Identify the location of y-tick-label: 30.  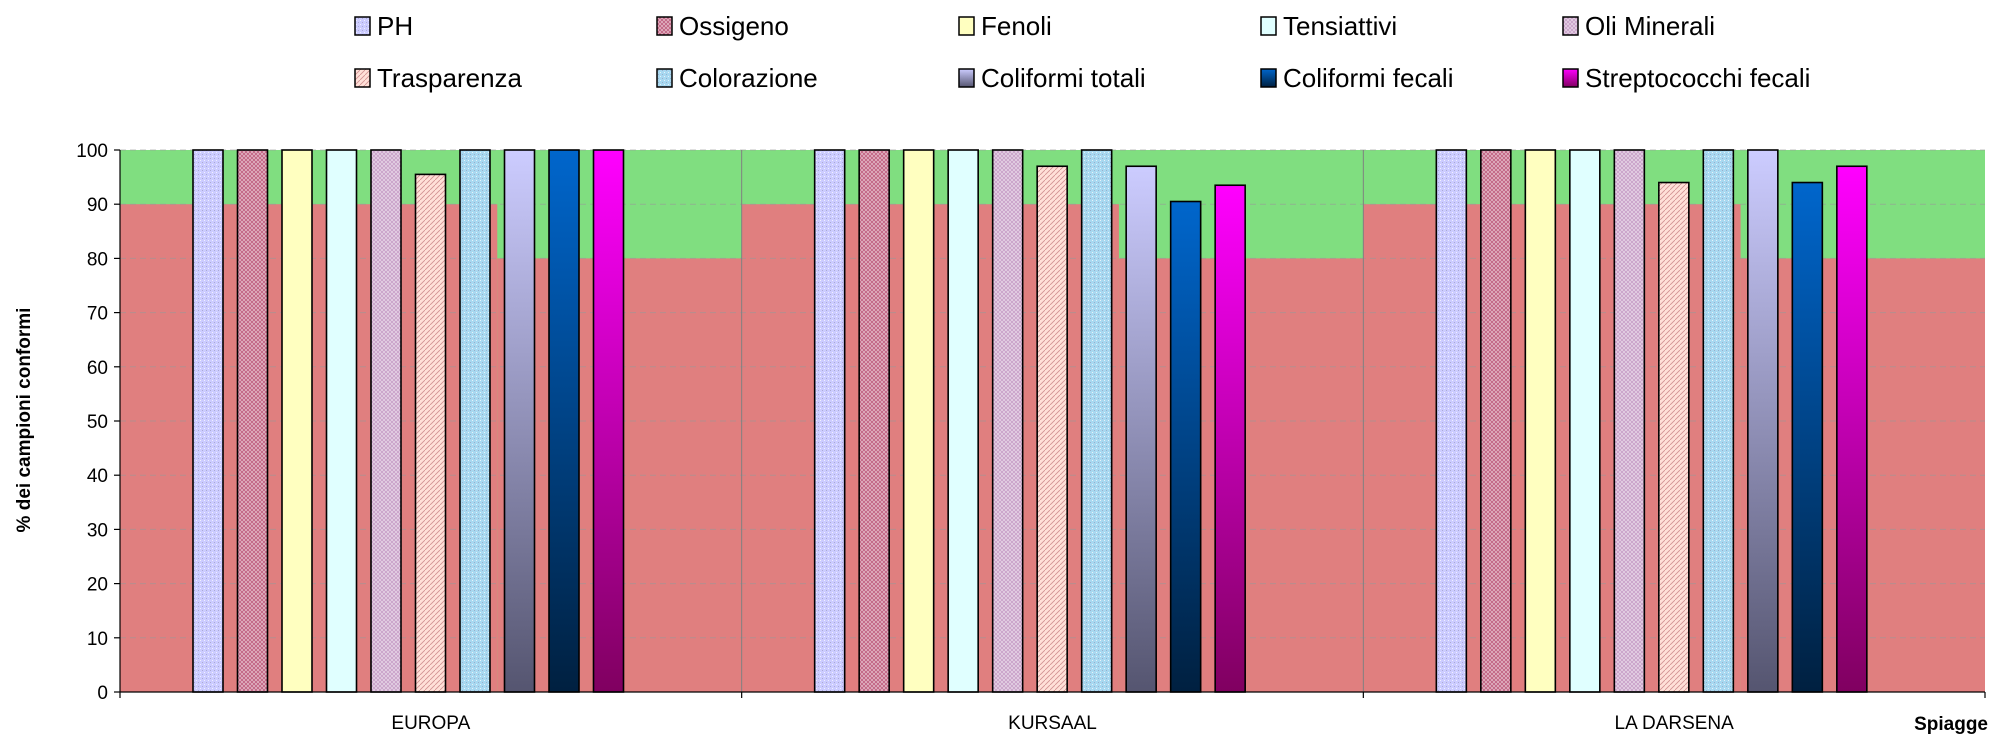
(97, 530).